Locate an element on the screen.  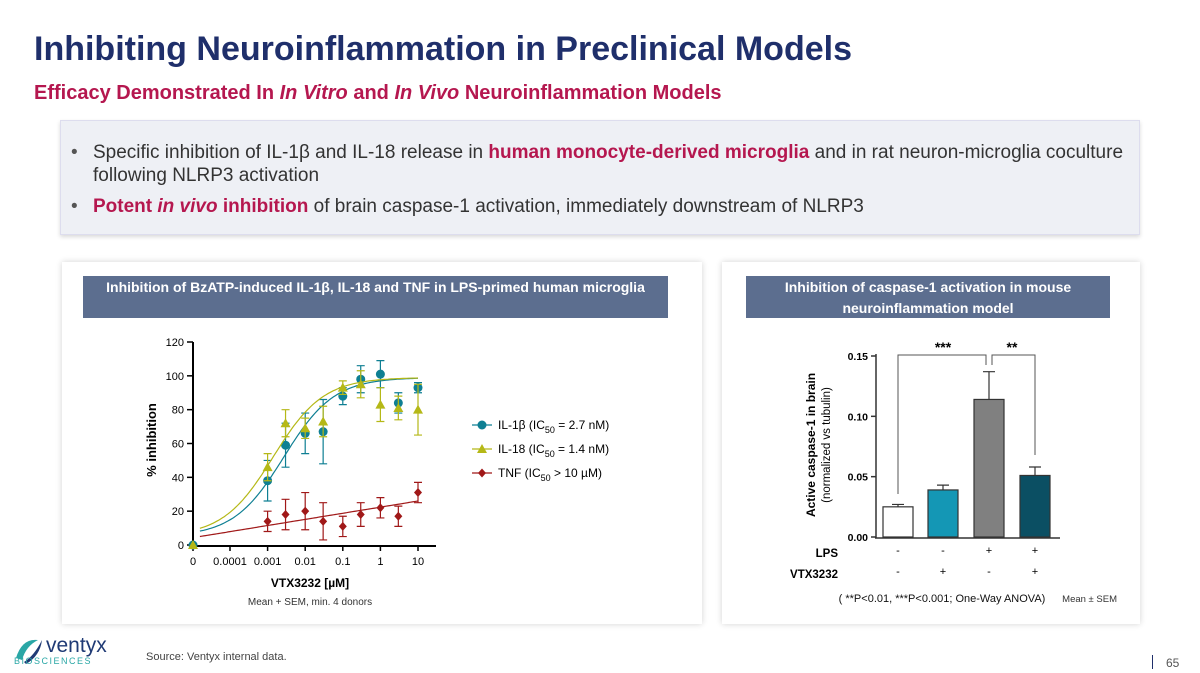
x-tick-label: 10 is located at coordinates (418, 562).